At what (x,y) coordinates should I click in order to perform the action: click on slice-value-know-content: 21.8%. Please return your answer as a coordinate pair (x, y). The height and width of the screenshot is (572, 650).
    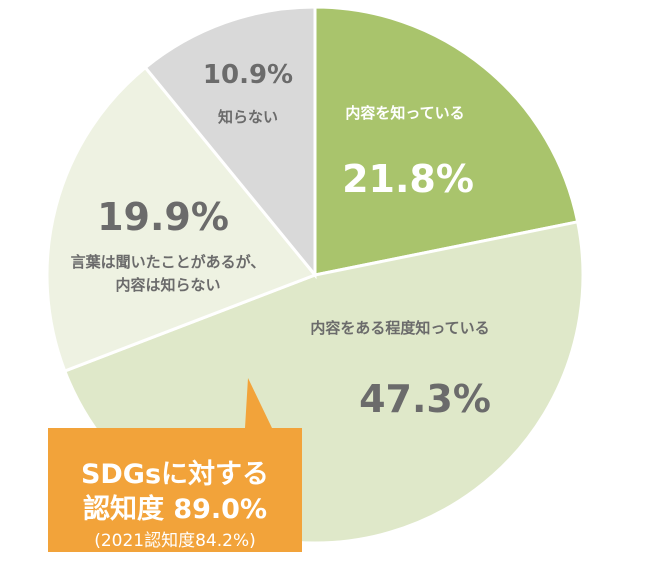
    Looking at the image, I should click on (408, 179).